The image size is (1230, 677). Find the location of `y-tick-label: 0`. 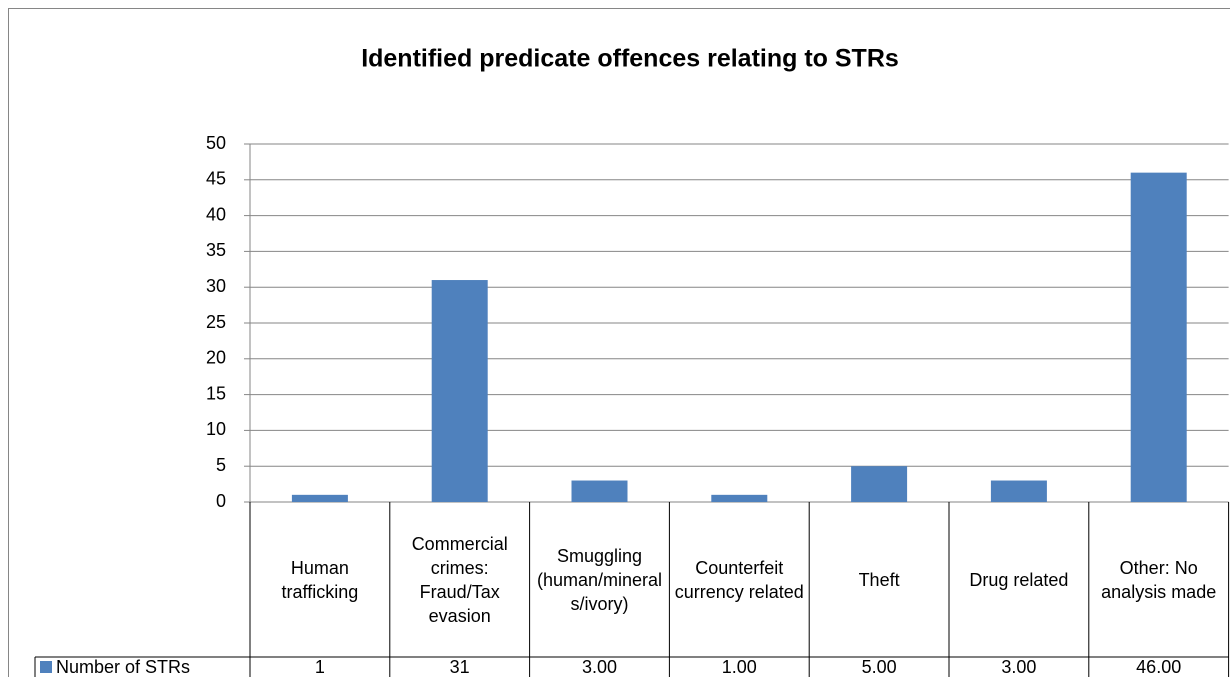

y-tick-label: 0 is located at coordinates (221, 501).